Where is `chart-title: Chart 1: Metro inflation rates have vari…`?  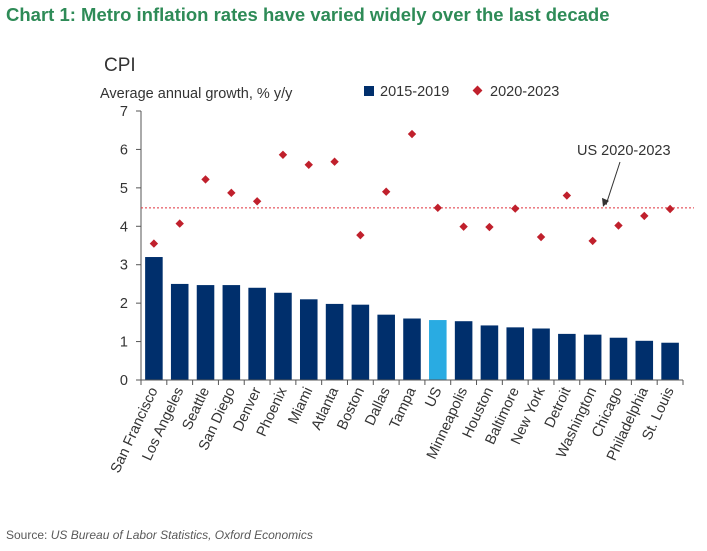
chart-title: Chart 1: Metro inflation rates have vari… is located at coordinates (308, 14).